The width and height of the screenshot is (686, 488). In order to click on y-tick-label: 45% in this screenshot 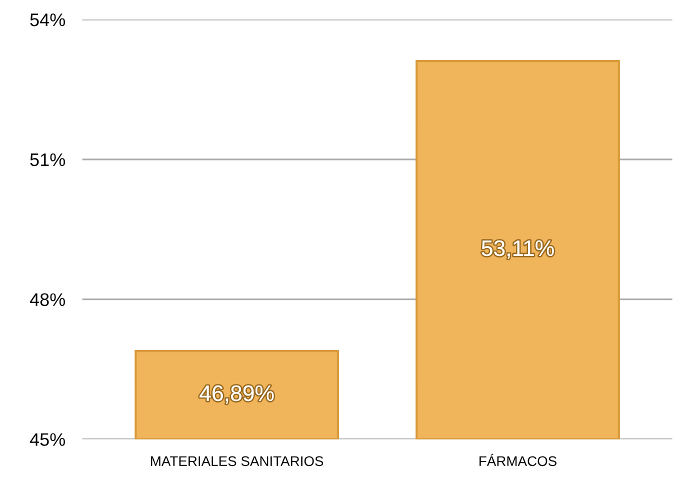, I will do `click(48, 439)`.